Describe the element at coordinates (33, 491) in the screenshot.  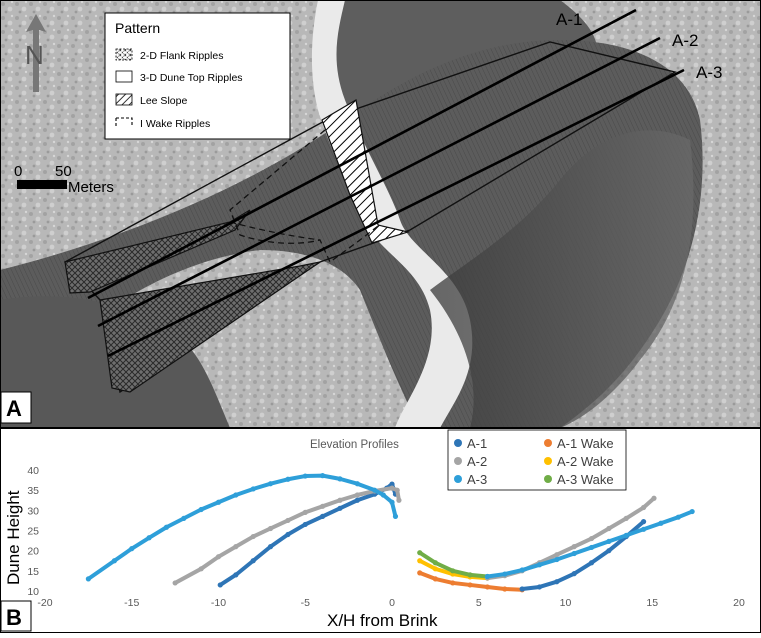
I see `y-tick-label: 35` at that location.